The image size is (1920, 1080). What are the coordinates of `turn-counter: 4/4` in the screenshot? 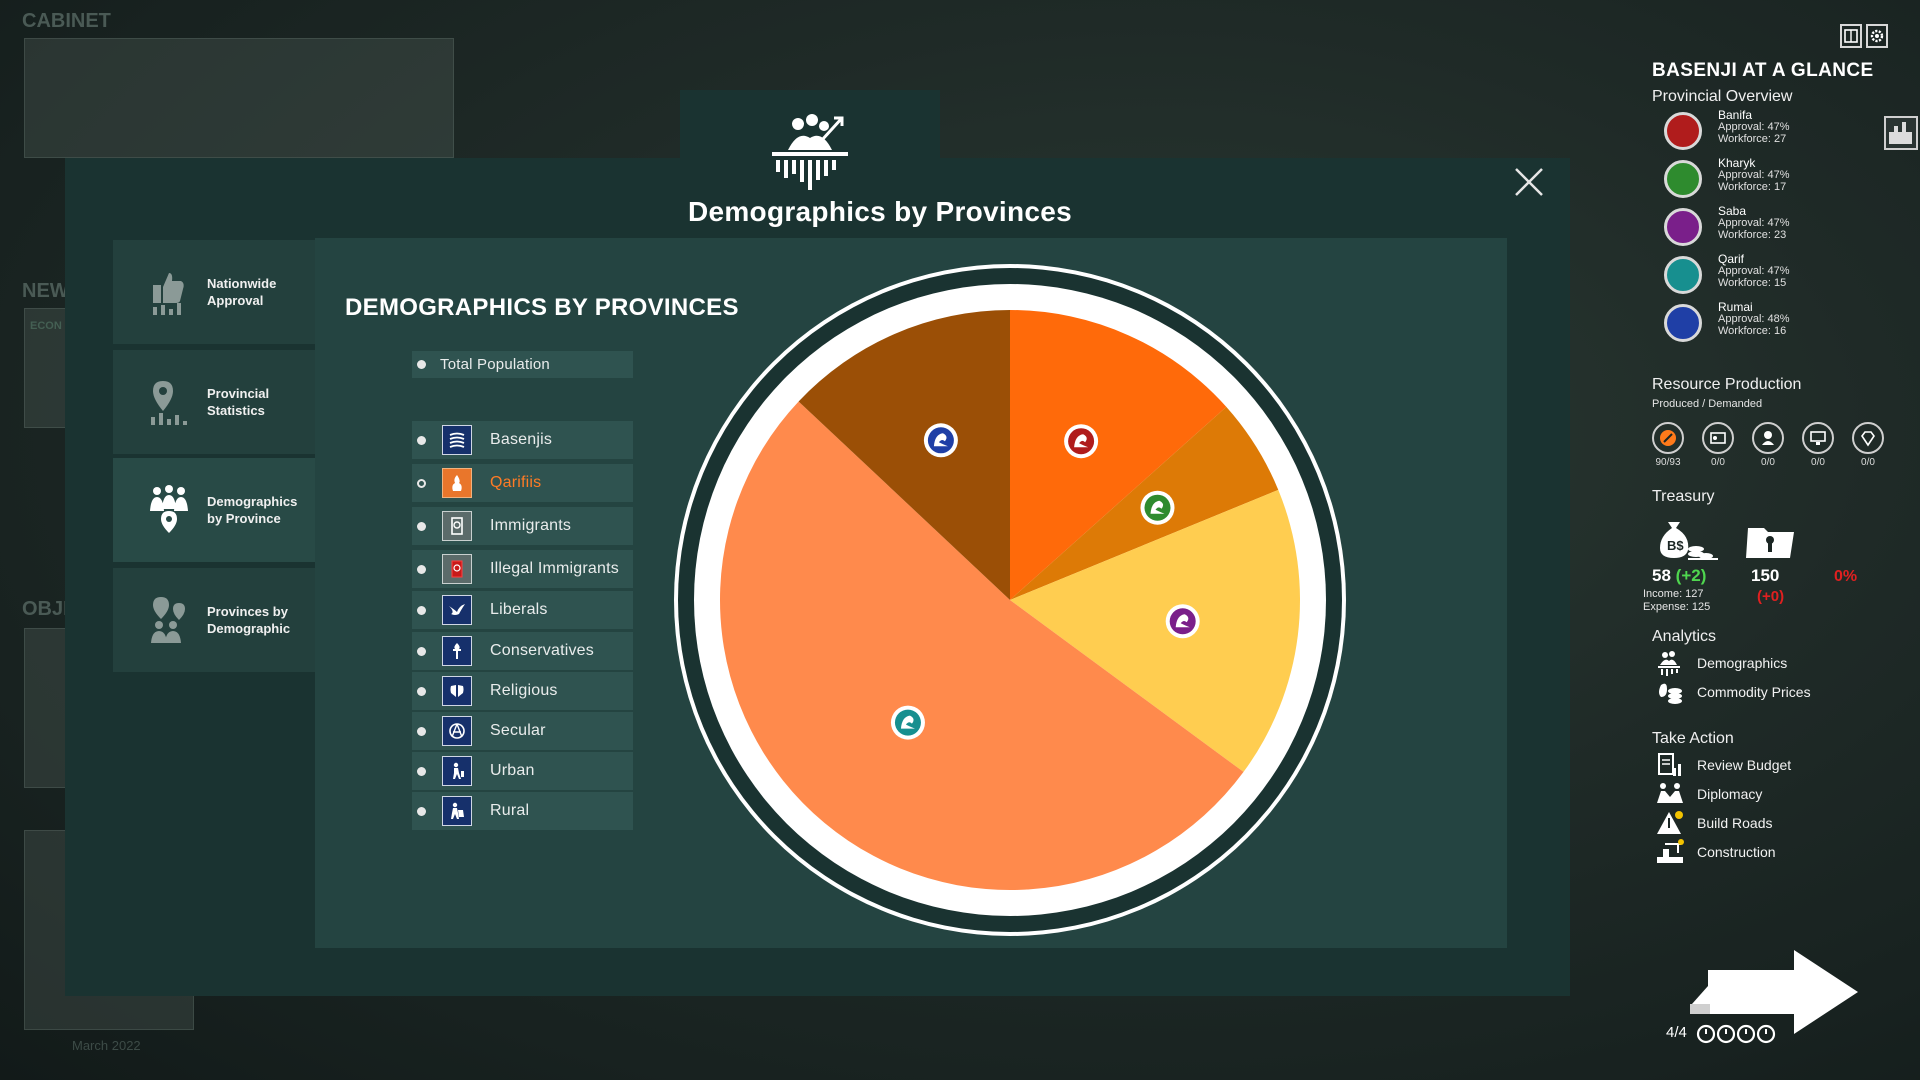 It's located at (1676, 1032).